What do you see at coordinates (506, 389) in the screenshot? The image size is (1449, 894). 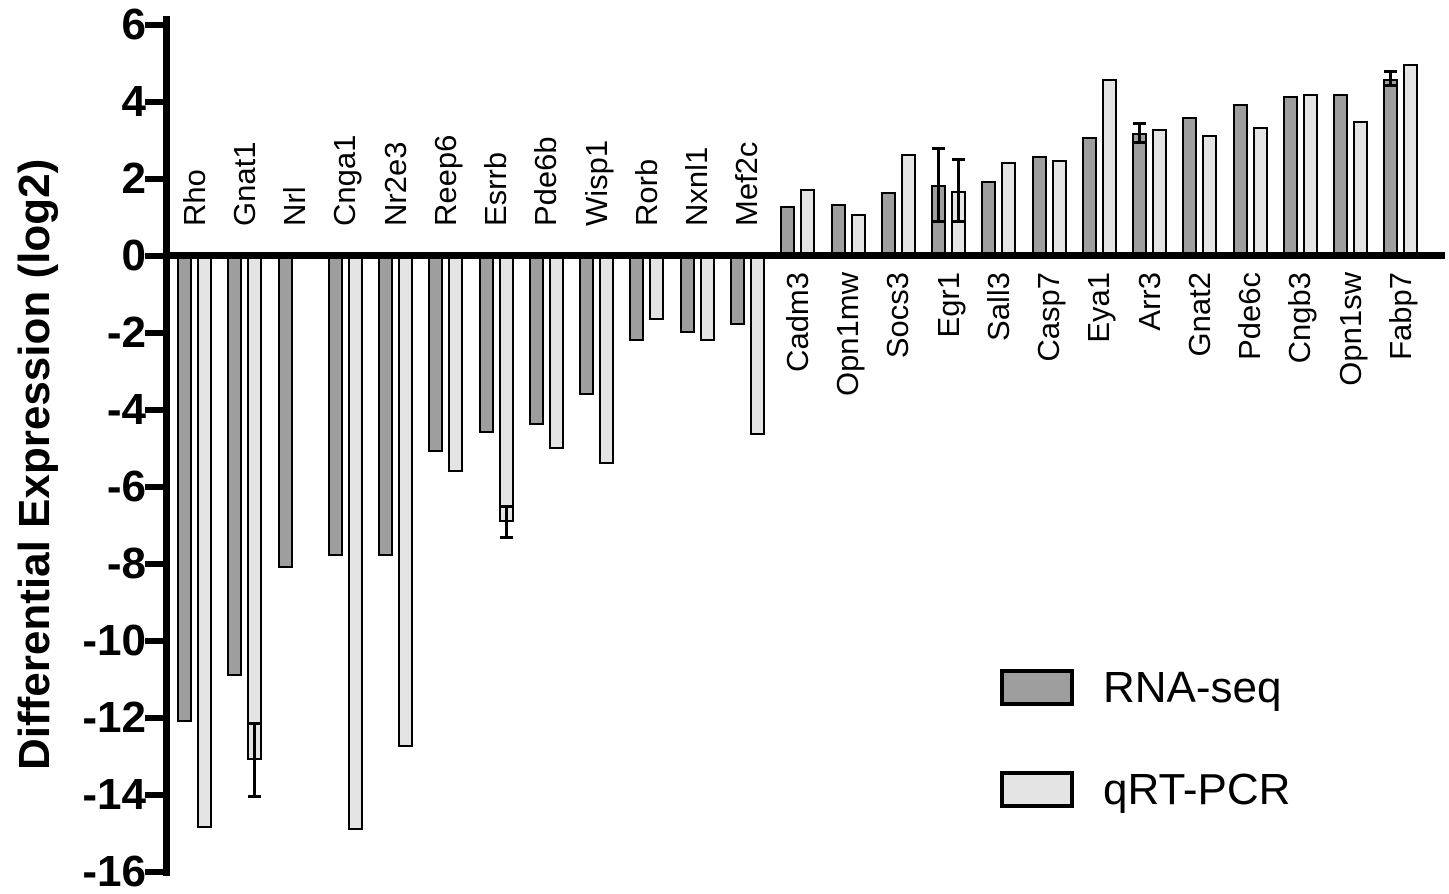 I see `bar-qrtpcr-esrrb` at bounding box center [506, 389].